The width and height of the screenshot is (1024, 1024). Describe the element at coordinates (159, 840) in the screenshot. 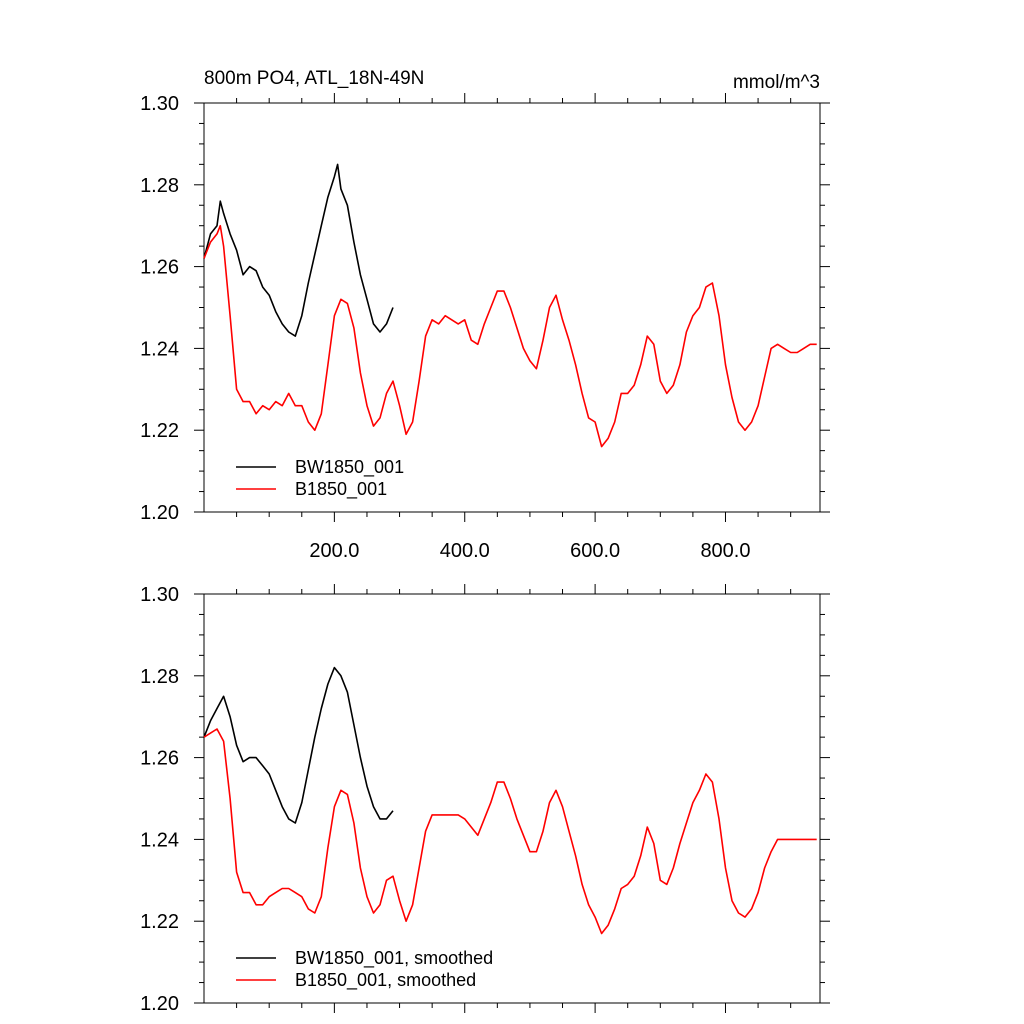

I see `bottom-ytick-label: 1.24` at that location.